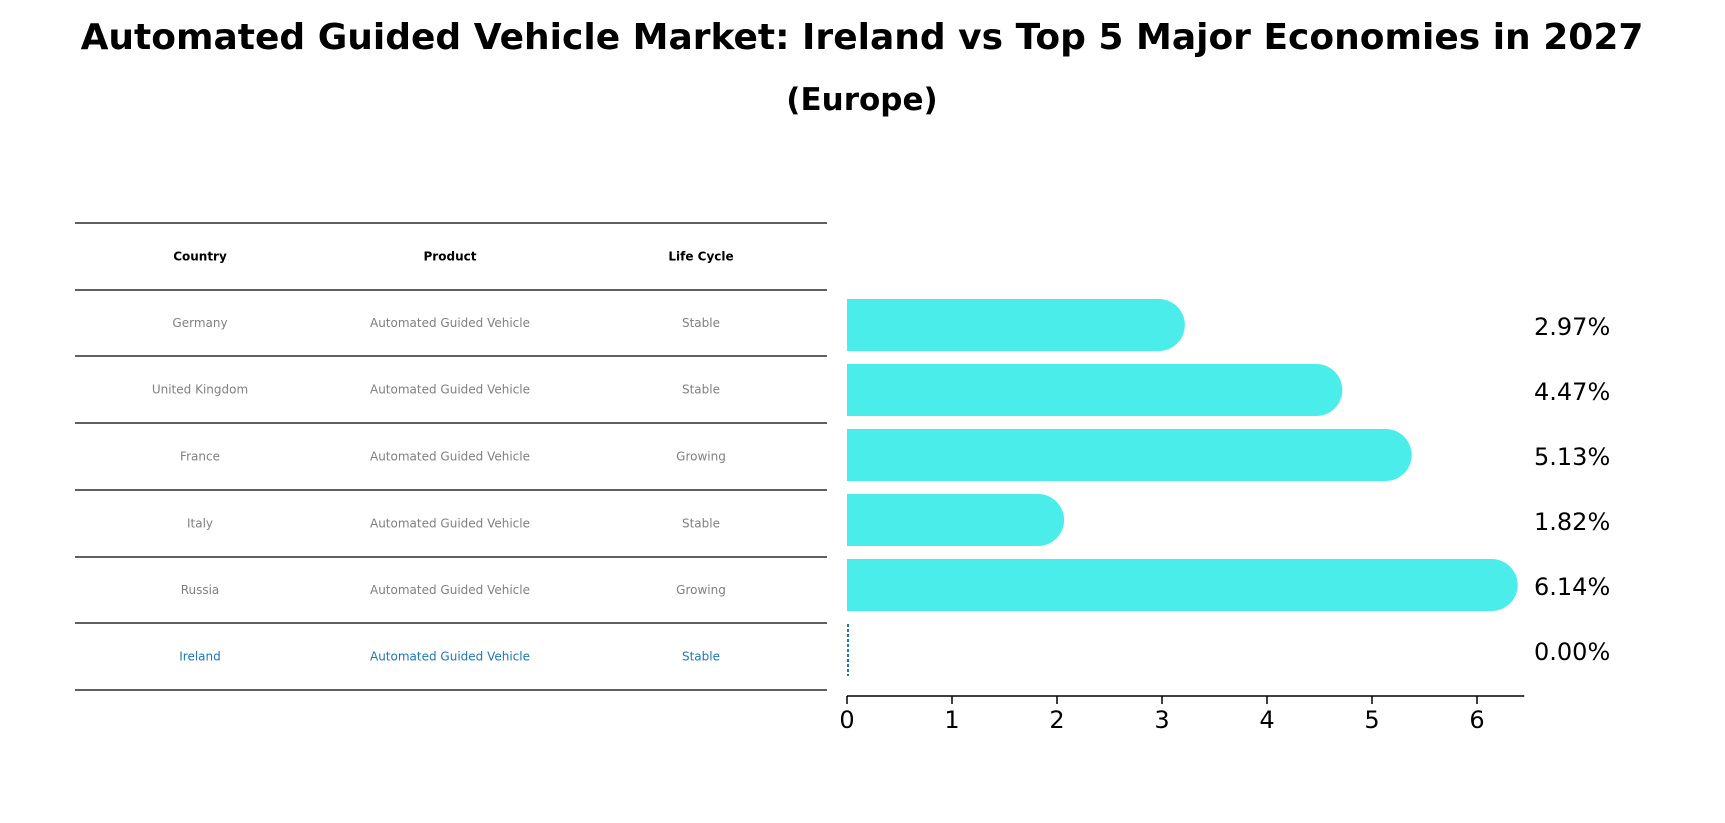 The image size is (1725, 823). Describe the element at coordinates (1572, 457) in the screenshot. I see `value-label: 5.13%` at that location.